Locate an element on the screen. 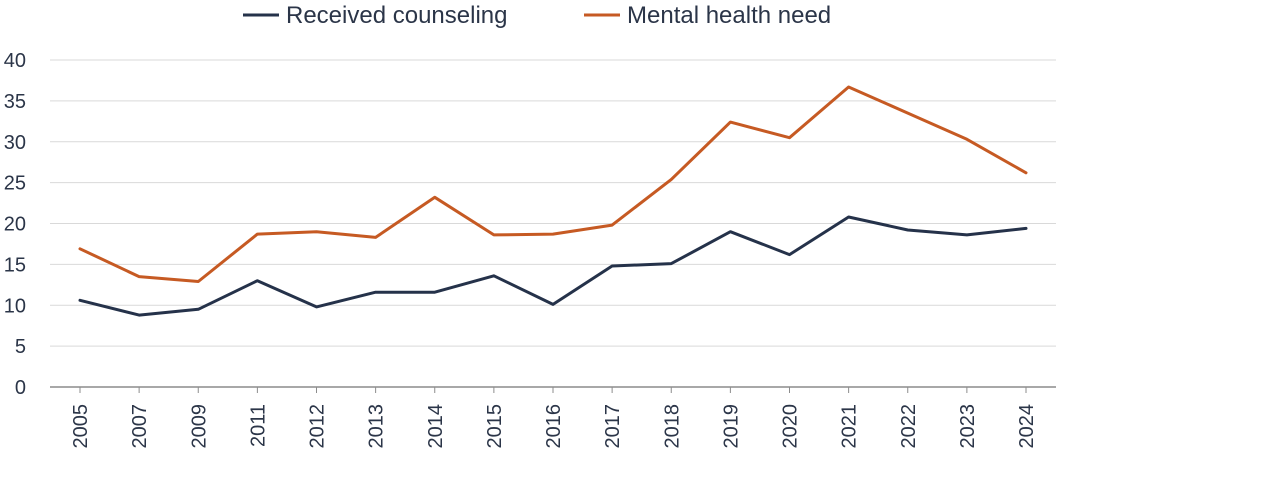  x-tick-label: 2013 is located at coordinates (377, 426).